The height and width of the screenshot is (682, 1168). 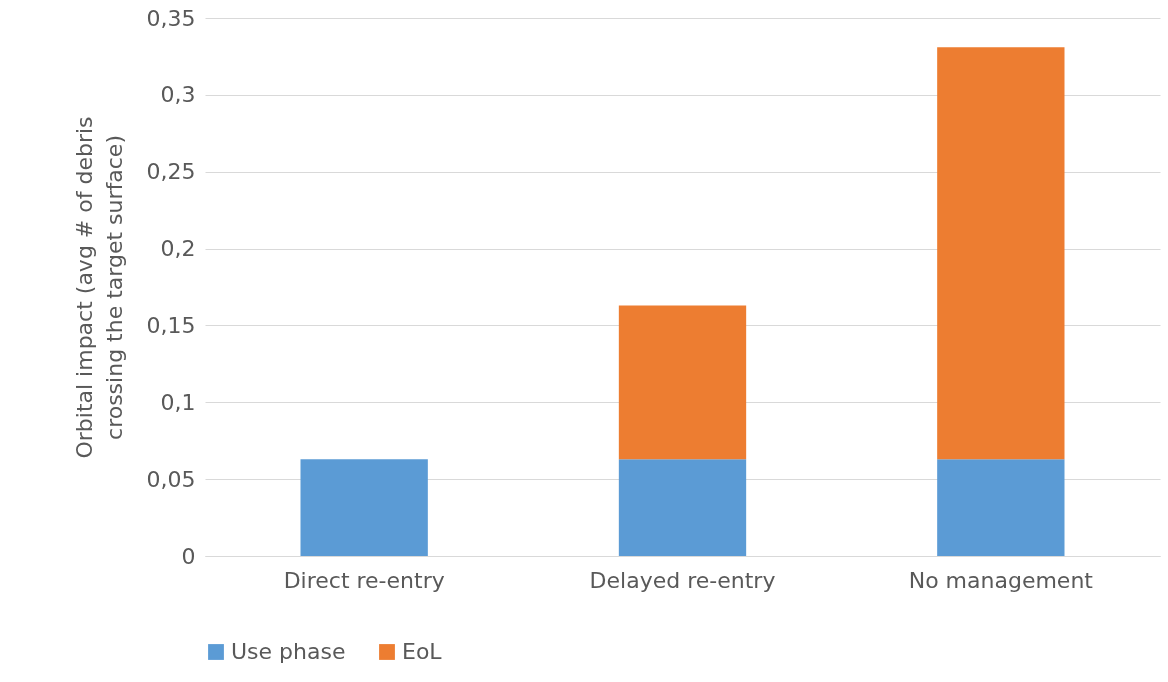 What do you see at coordinates (178, 249) in the screenshot?
I see `y-tick-label: 0,2` at bounding box center [178, 249].